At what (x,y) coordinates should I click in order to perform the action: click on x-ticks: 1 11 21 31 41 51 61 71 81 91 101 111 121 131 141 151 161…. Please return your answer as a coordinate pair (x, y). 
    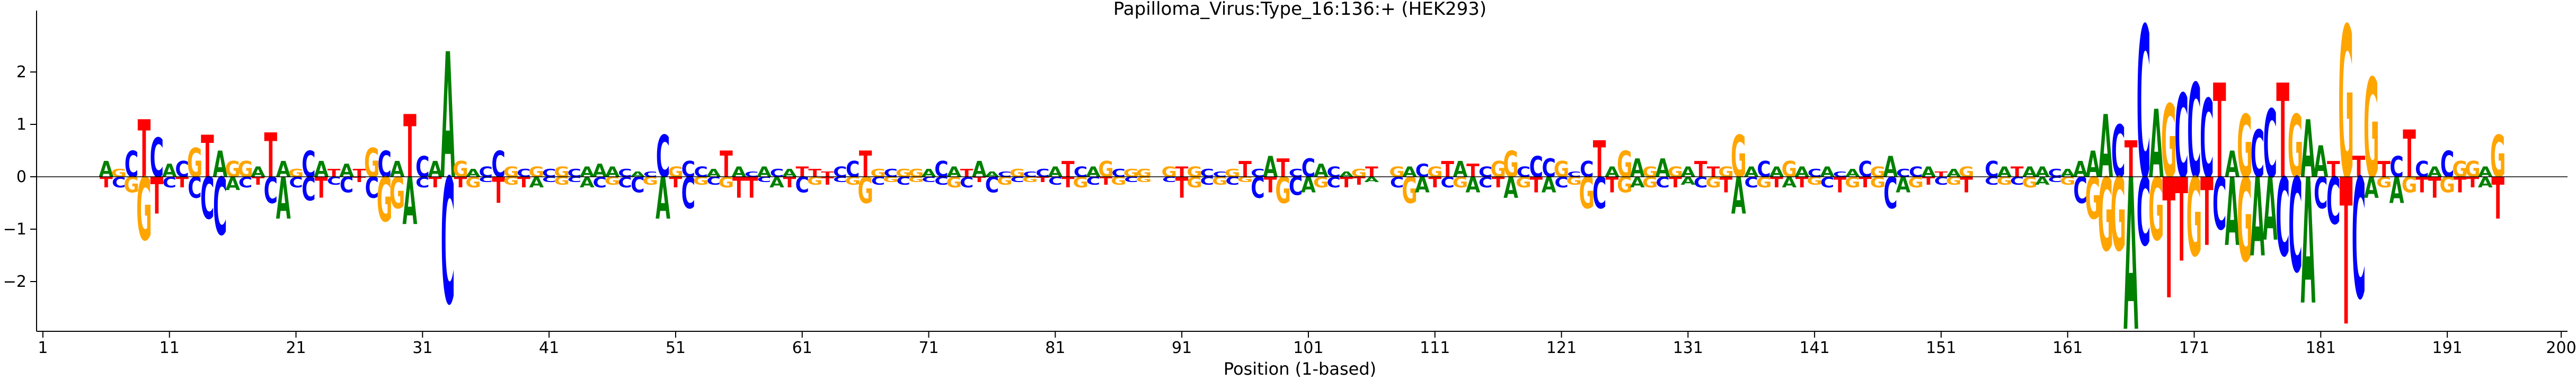
    Looking at the image, I should click on (1307, 344).